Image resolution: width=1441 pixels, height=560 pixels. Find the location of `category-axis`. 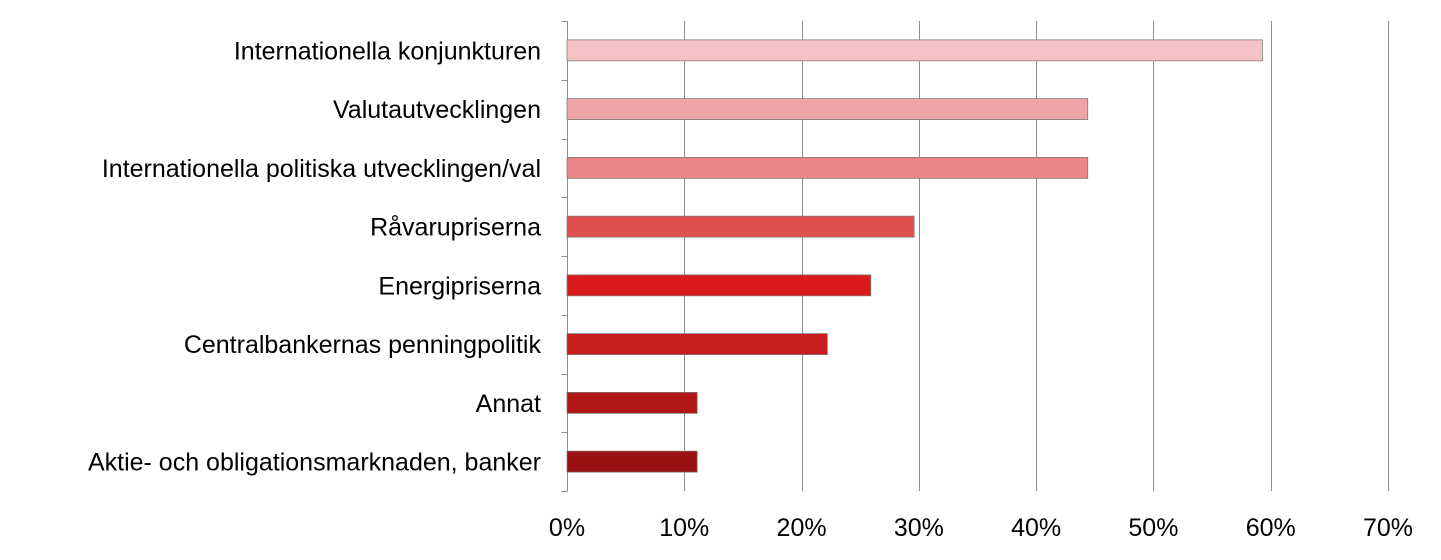

category-axis is located at coordinates (564, 256).